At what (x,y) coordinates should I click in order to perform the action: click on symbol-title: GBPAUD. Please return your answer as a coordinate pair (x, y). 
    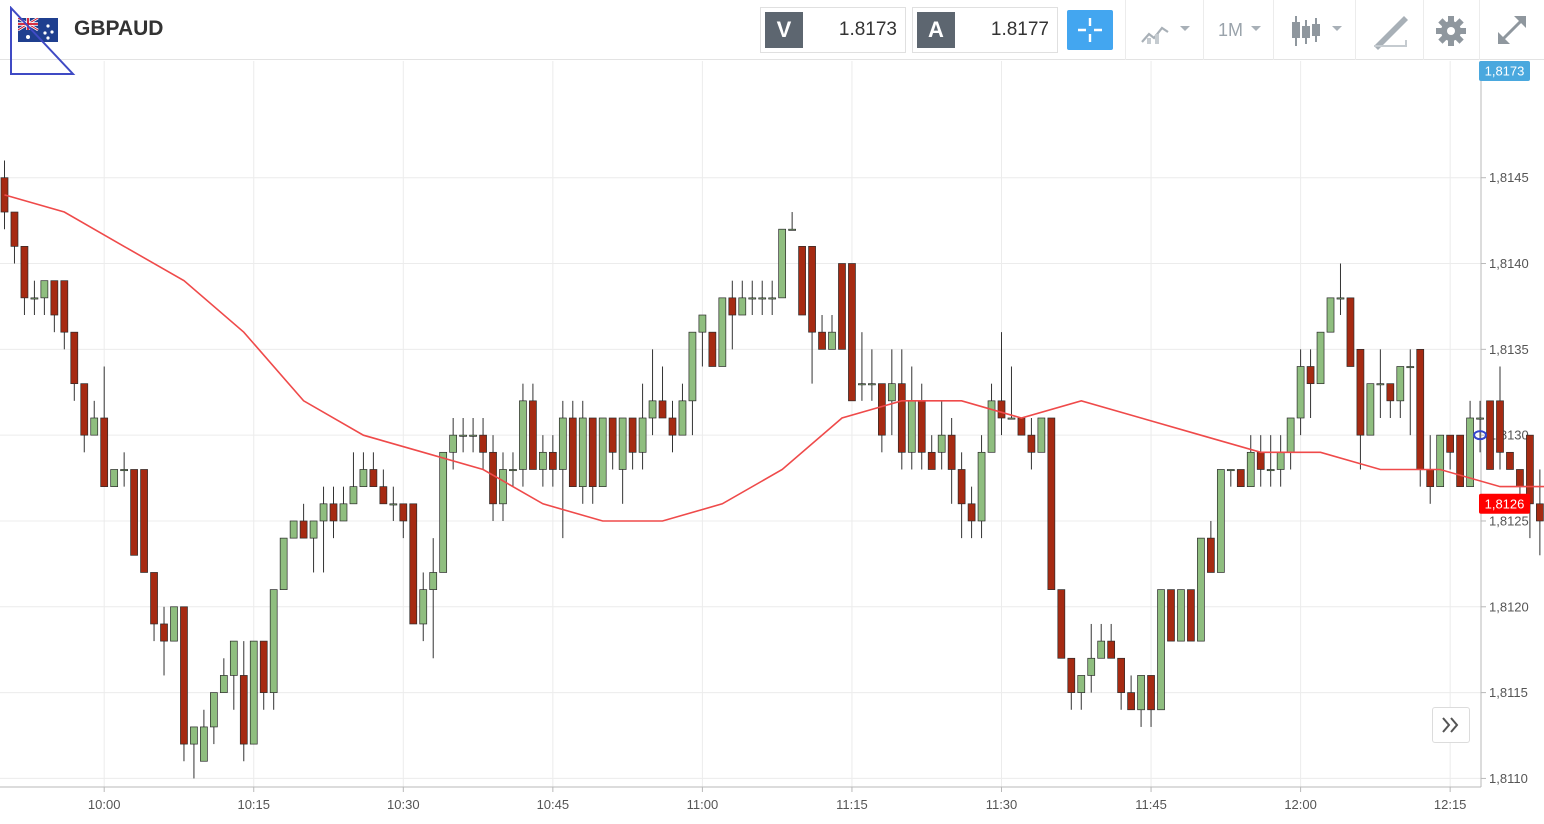
    Looking at the image, I should click on (119, 28).